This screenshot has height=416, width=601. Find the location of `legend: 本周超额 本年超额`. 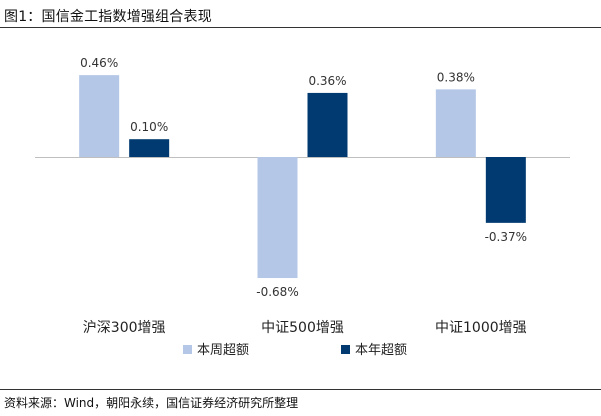

legend: 本周超额 本年超额 is located at coordinates (295, 350).